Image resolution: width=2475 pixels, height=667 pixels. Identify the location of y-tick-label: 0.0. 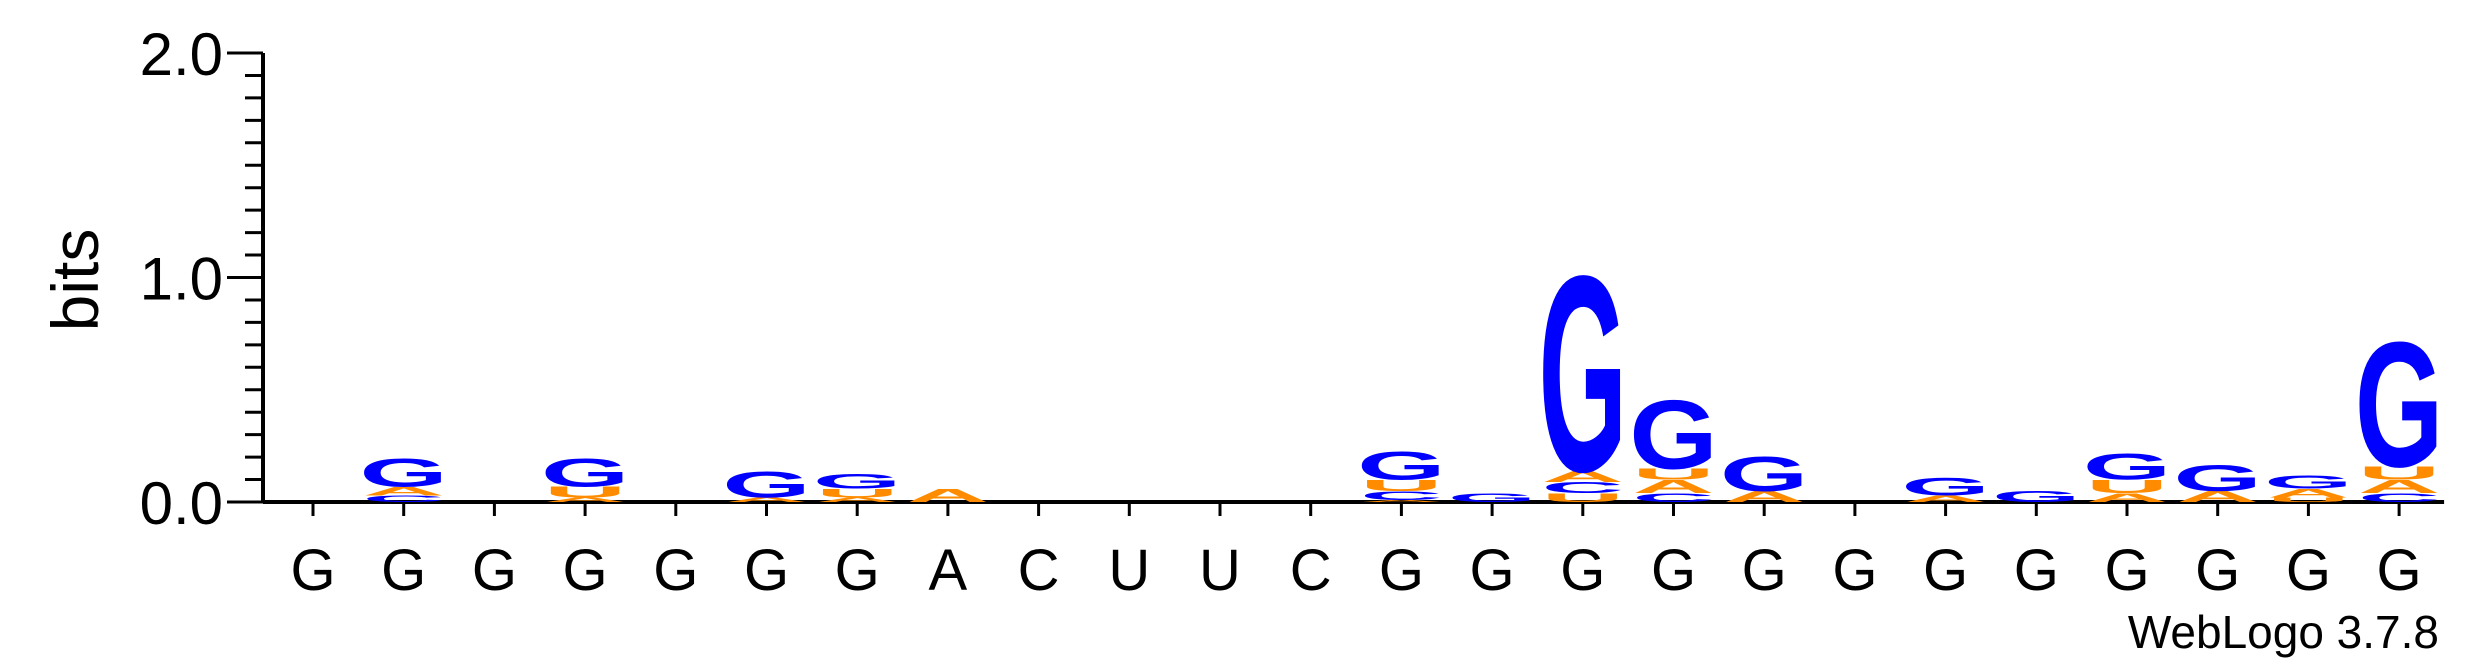
(181, 503).